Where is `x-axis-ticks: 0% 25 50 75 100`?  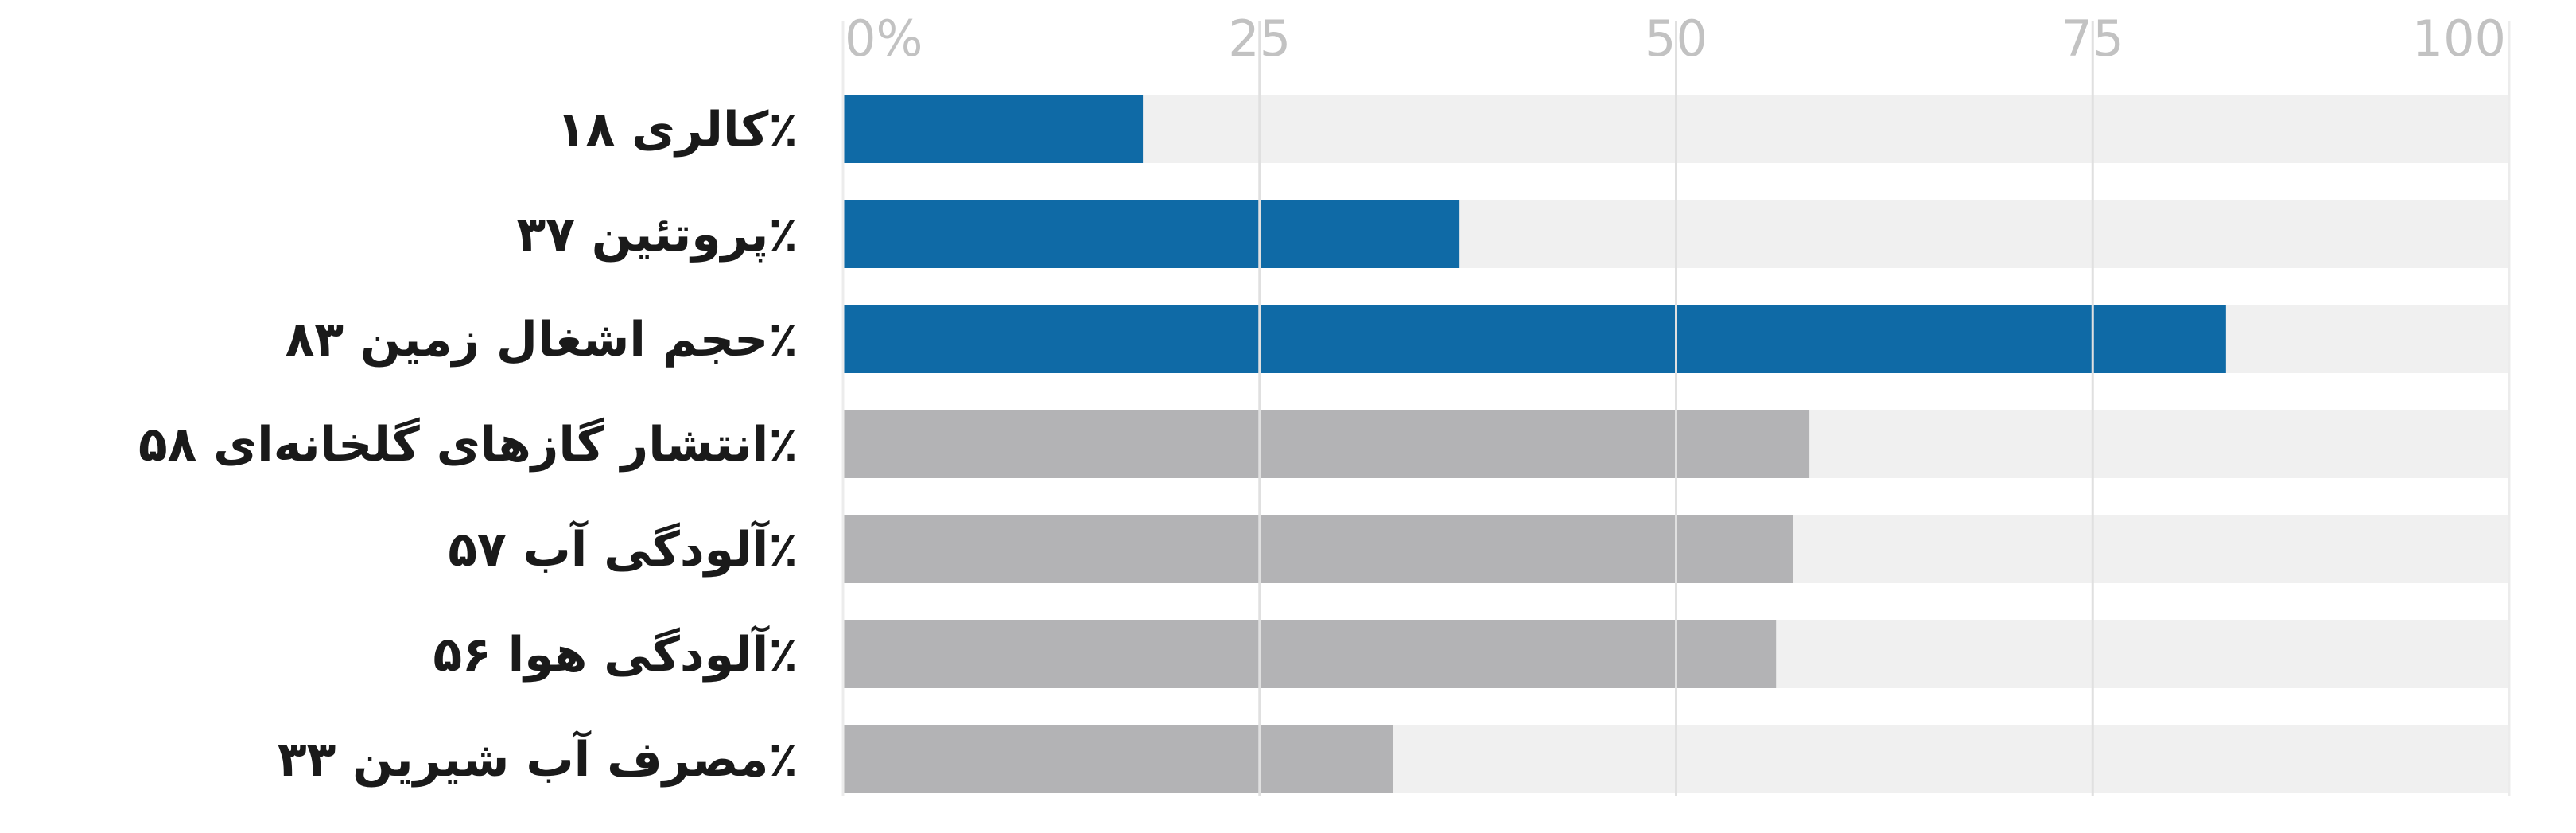 x-axis-ticks: 0% 25 50 75 100 is located at coordinates (1675, 39).